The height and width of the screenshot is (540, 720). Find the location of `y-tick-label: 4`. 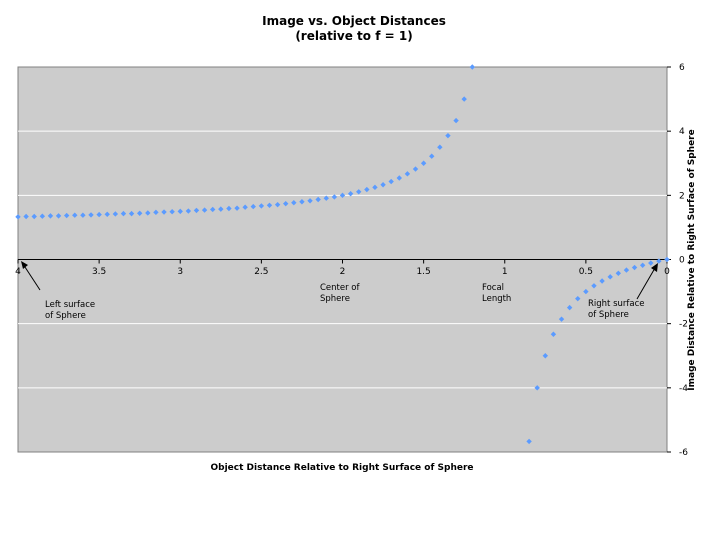

y-tick-label: 4 is located at coordinates (682, 132).